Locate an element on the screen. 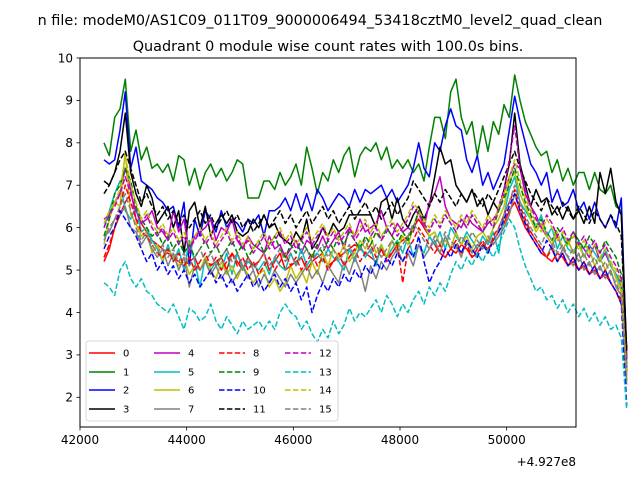  legend-label-13: 13 is located at coordinates (325, 373).